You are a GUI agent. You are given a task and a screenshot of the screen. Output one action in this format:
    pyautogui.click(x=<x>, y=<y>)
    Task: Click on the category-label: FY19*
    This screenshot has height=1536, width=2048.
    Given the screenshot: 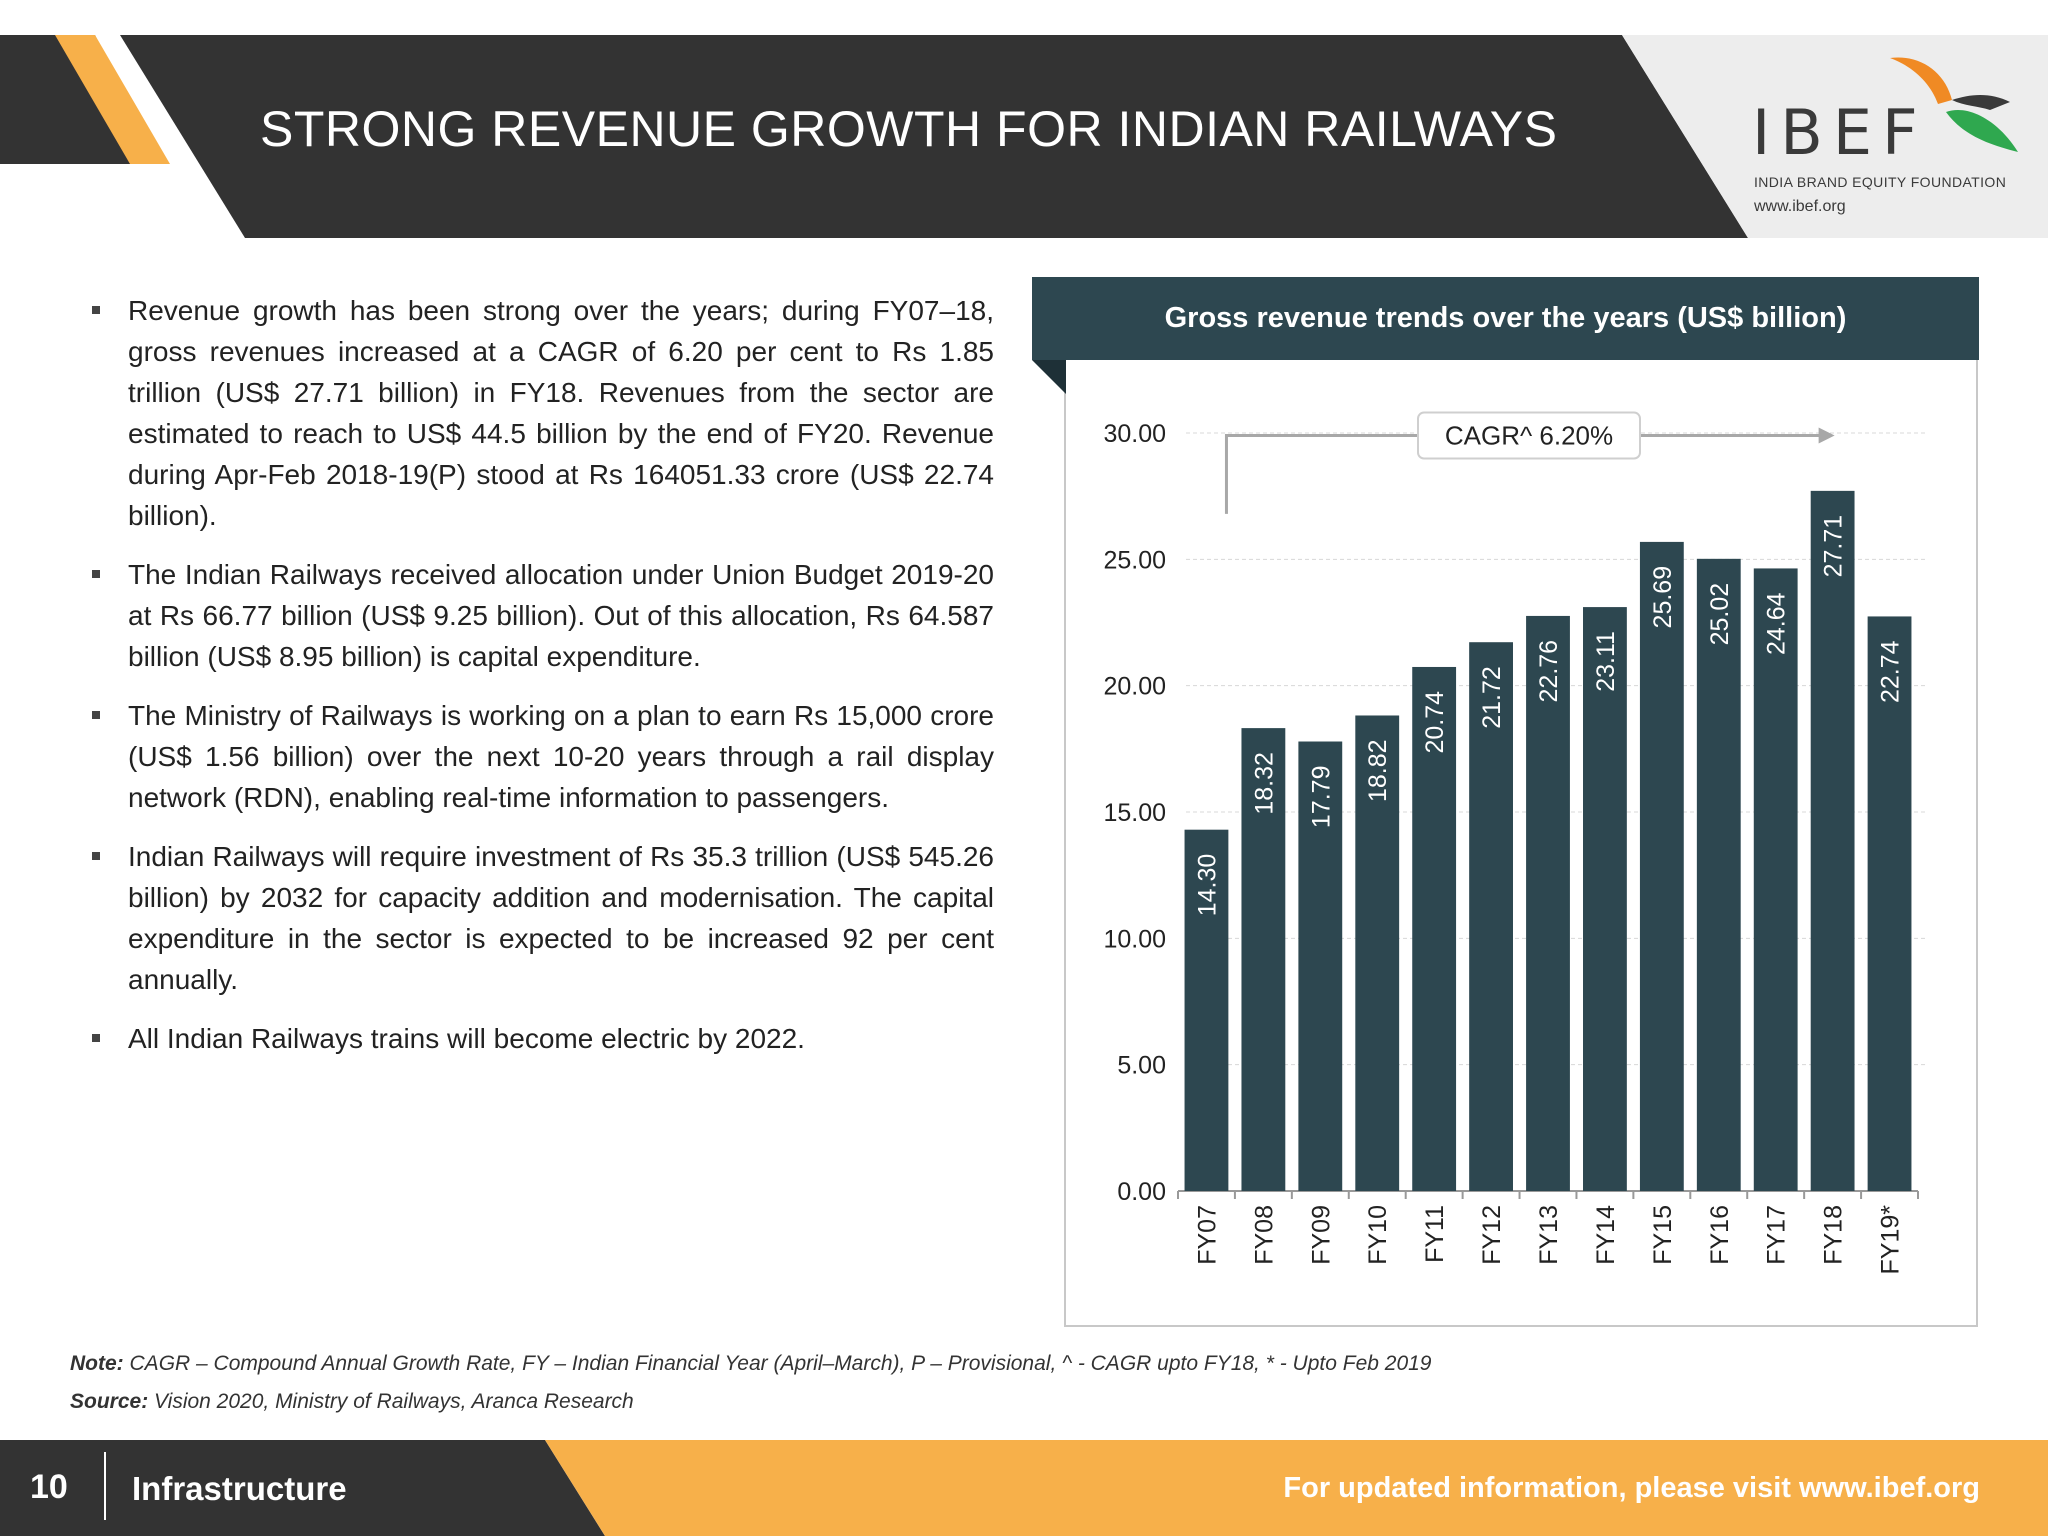 What is the action you would take?
    pyautogui.click(x=1891, y=1240)
    